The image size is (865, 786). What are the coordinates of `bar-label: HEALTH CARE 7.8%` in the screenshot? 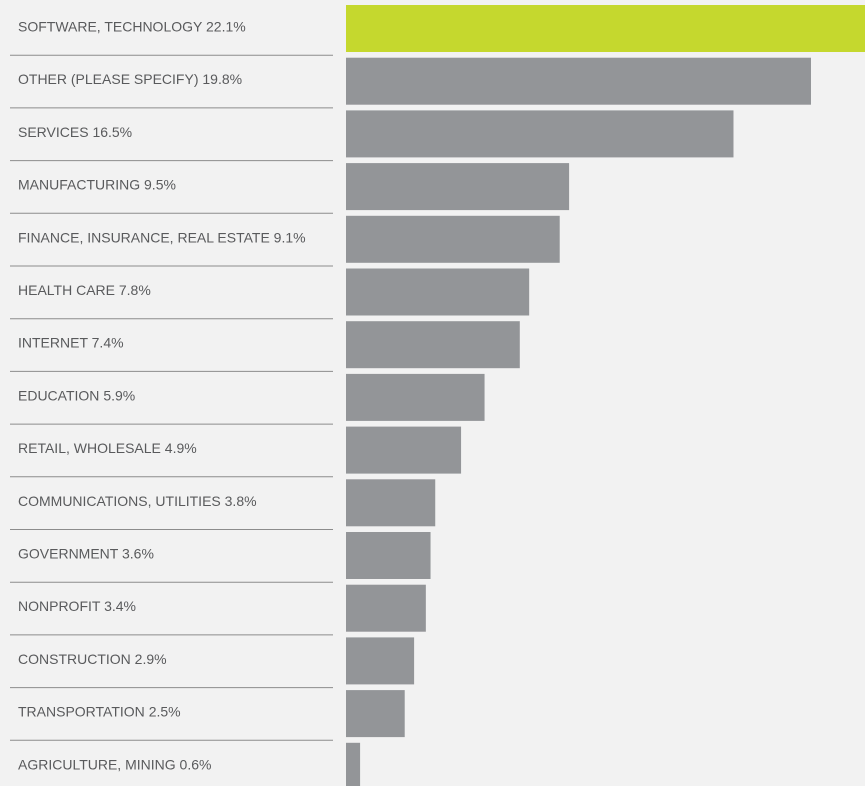 It's located at (84, 290).